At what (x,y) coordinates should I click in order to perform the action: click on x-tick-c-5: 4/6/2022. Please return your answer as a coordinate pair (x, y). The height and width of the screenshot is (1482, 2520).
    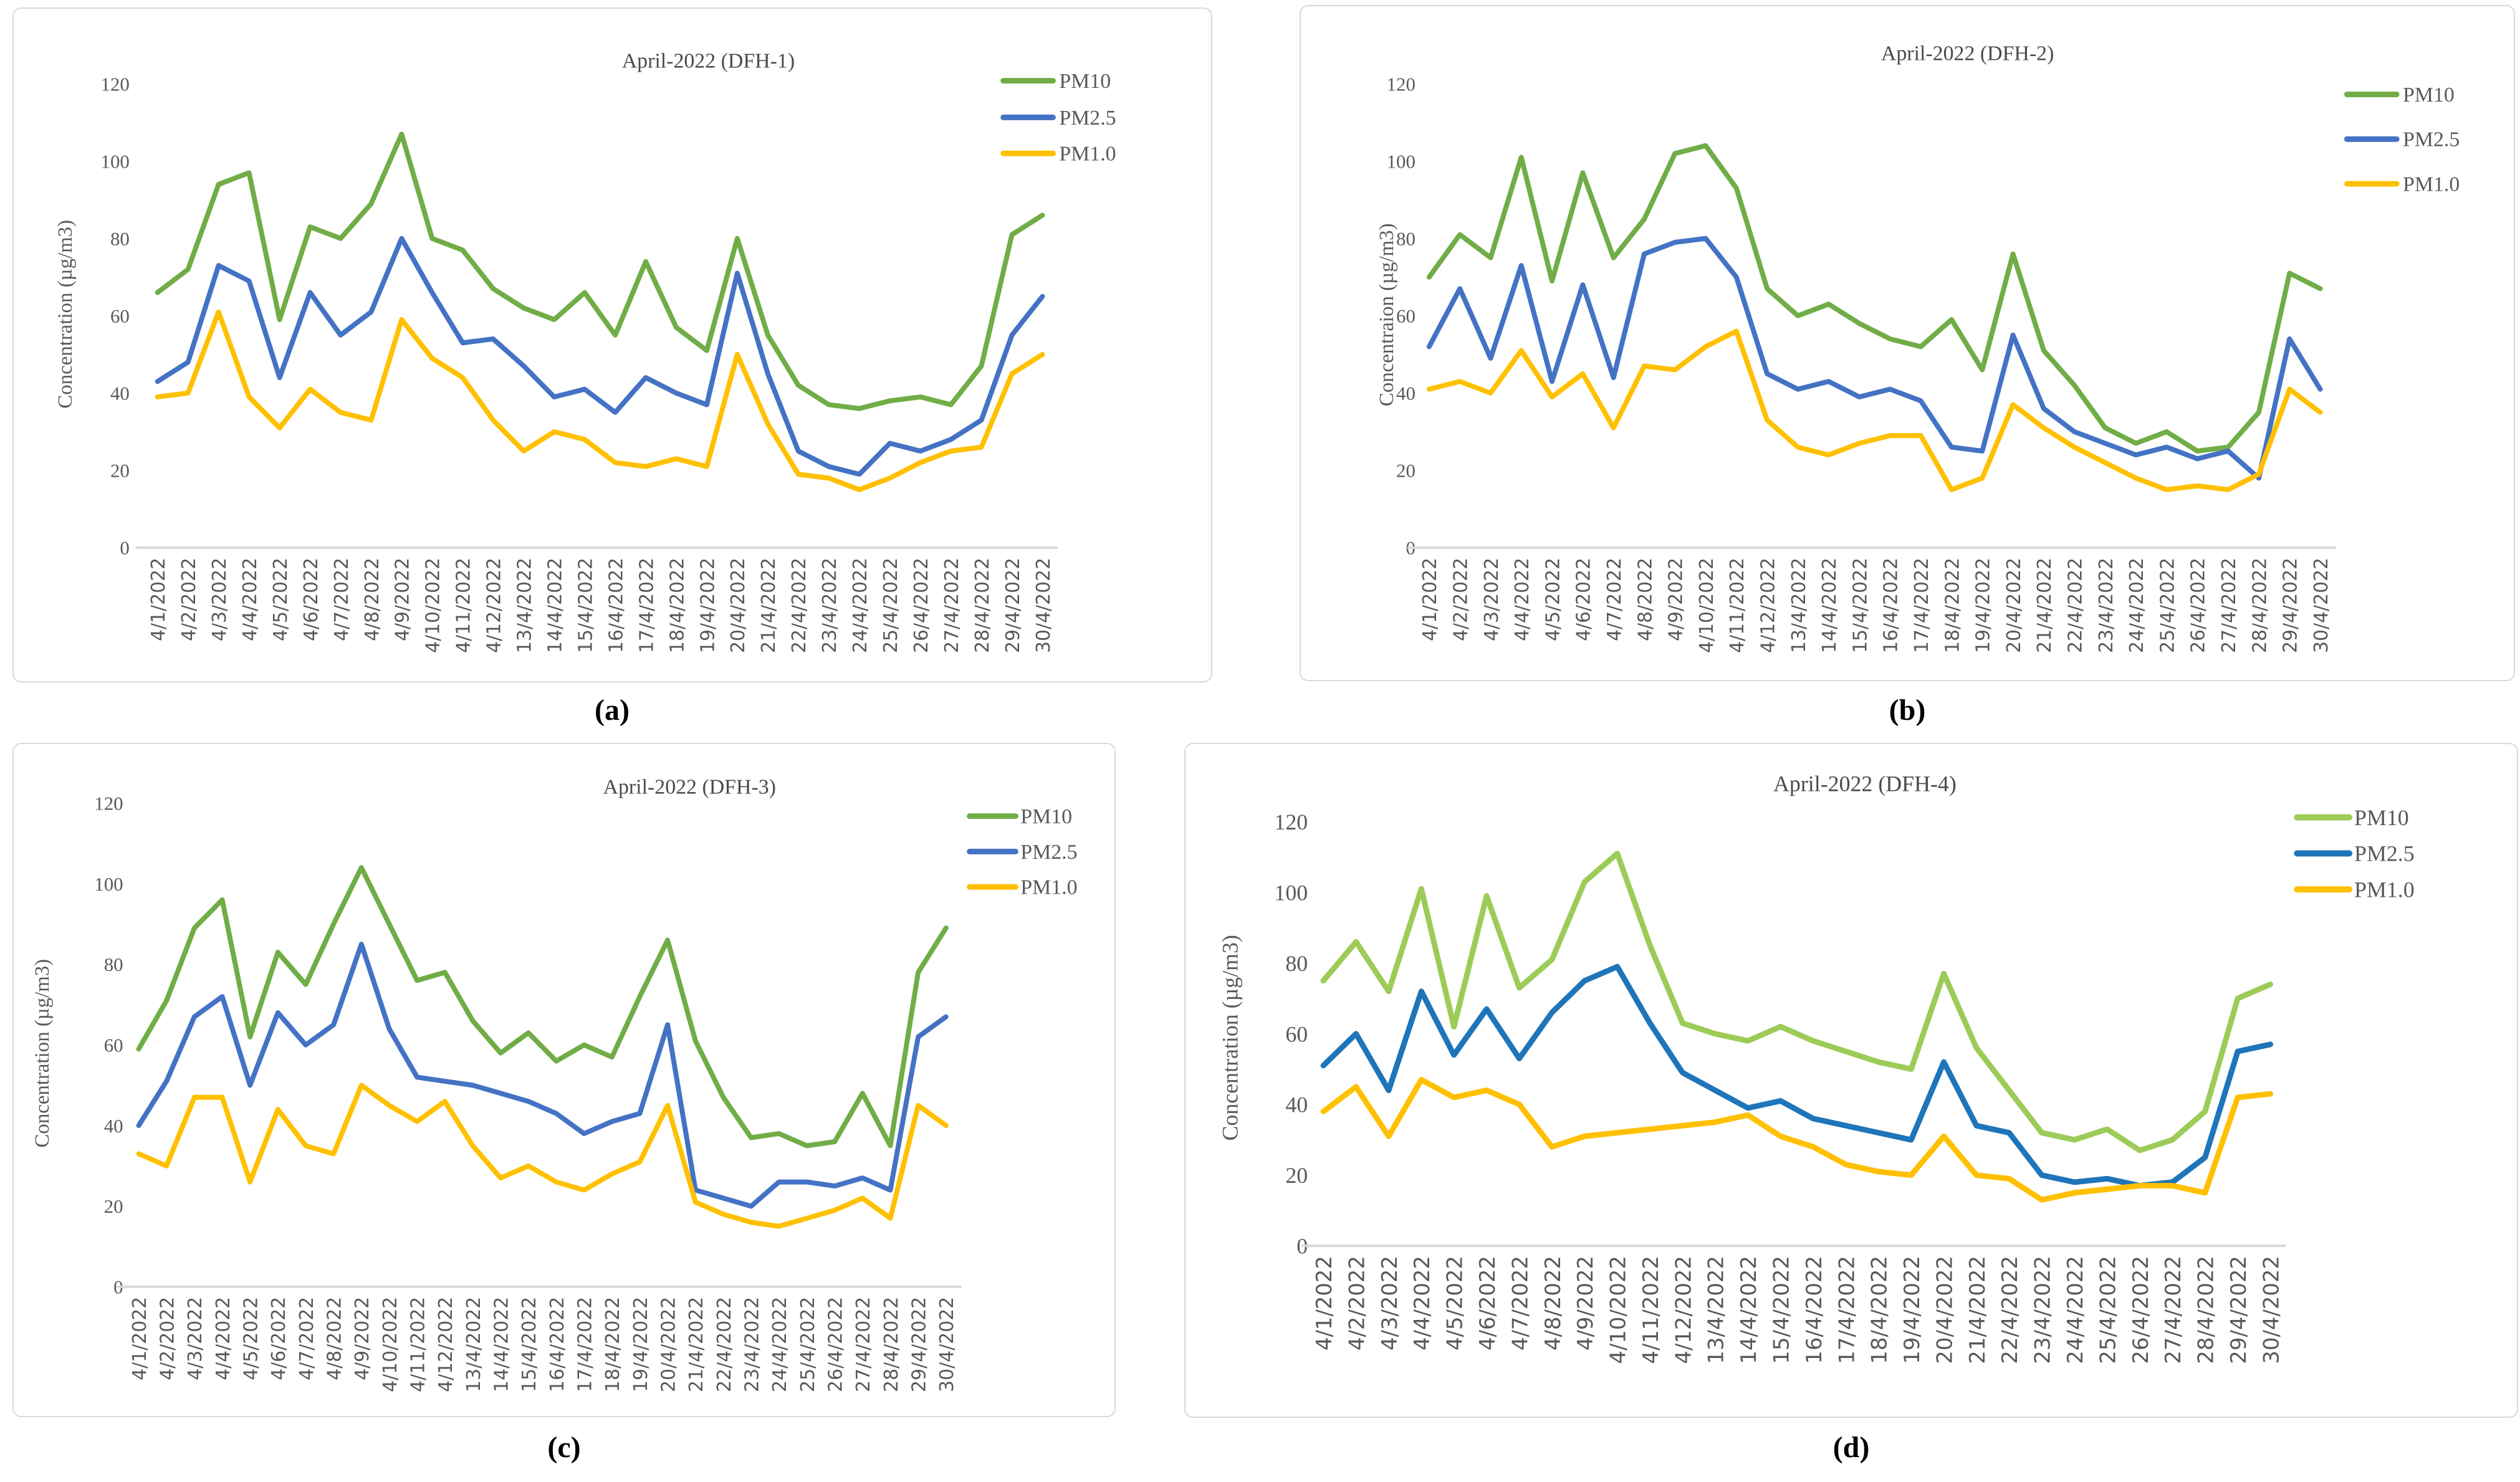
    Looking at the image, I should click on (279, 1338).